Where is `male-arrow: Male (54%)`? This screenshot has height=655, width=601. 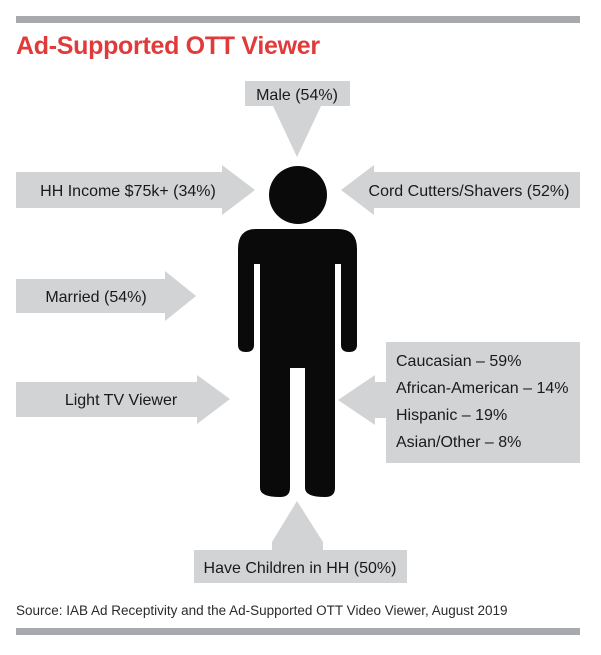 male-arrow: Male (54%) is located at coordinates (297, 119).